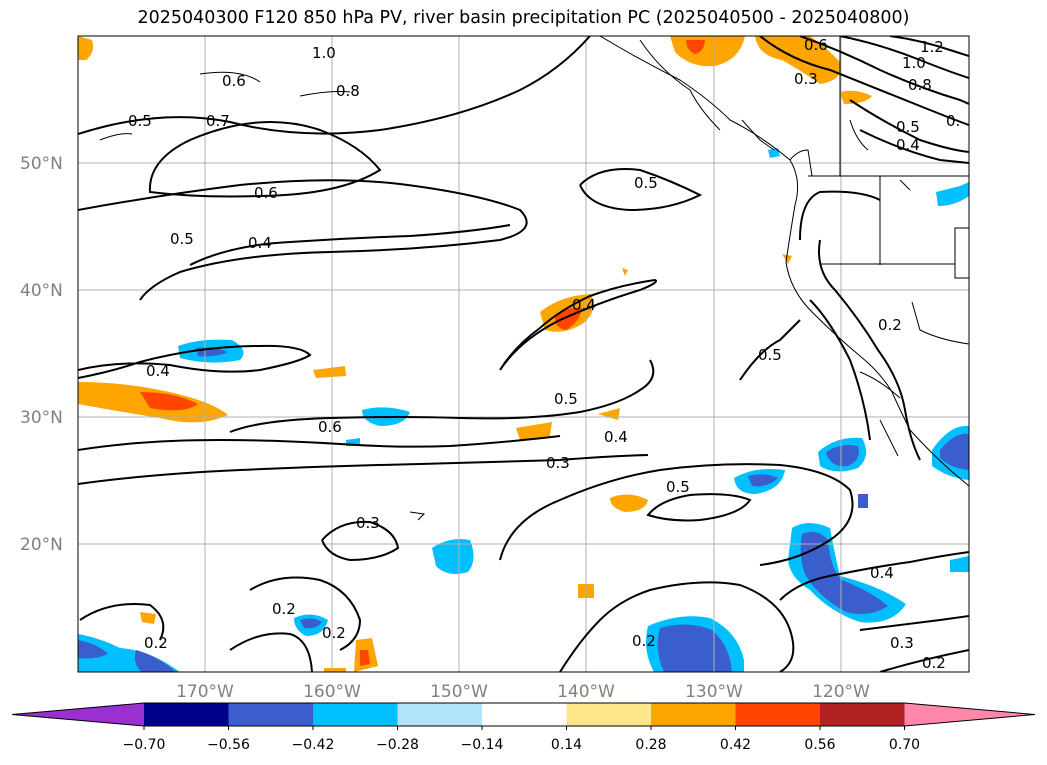  I want to click on colorbar-label: −0.42, so click(313, 745).